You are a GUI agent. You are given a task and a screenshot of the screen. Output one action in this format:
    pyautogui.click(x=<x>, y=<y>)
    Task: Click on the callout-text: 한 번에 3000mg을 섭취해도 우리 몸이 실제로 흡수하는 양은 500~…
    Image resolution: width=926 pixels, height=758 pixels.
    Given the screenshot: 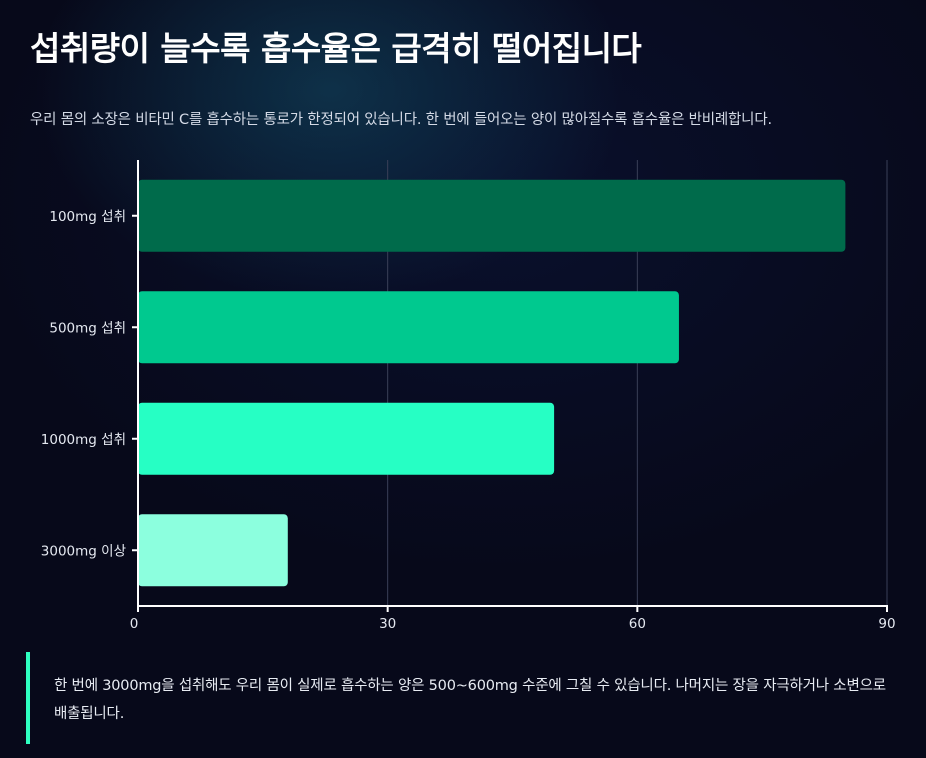 What is the action you would take?
    pyautogui.click(x=470, y=700)
    